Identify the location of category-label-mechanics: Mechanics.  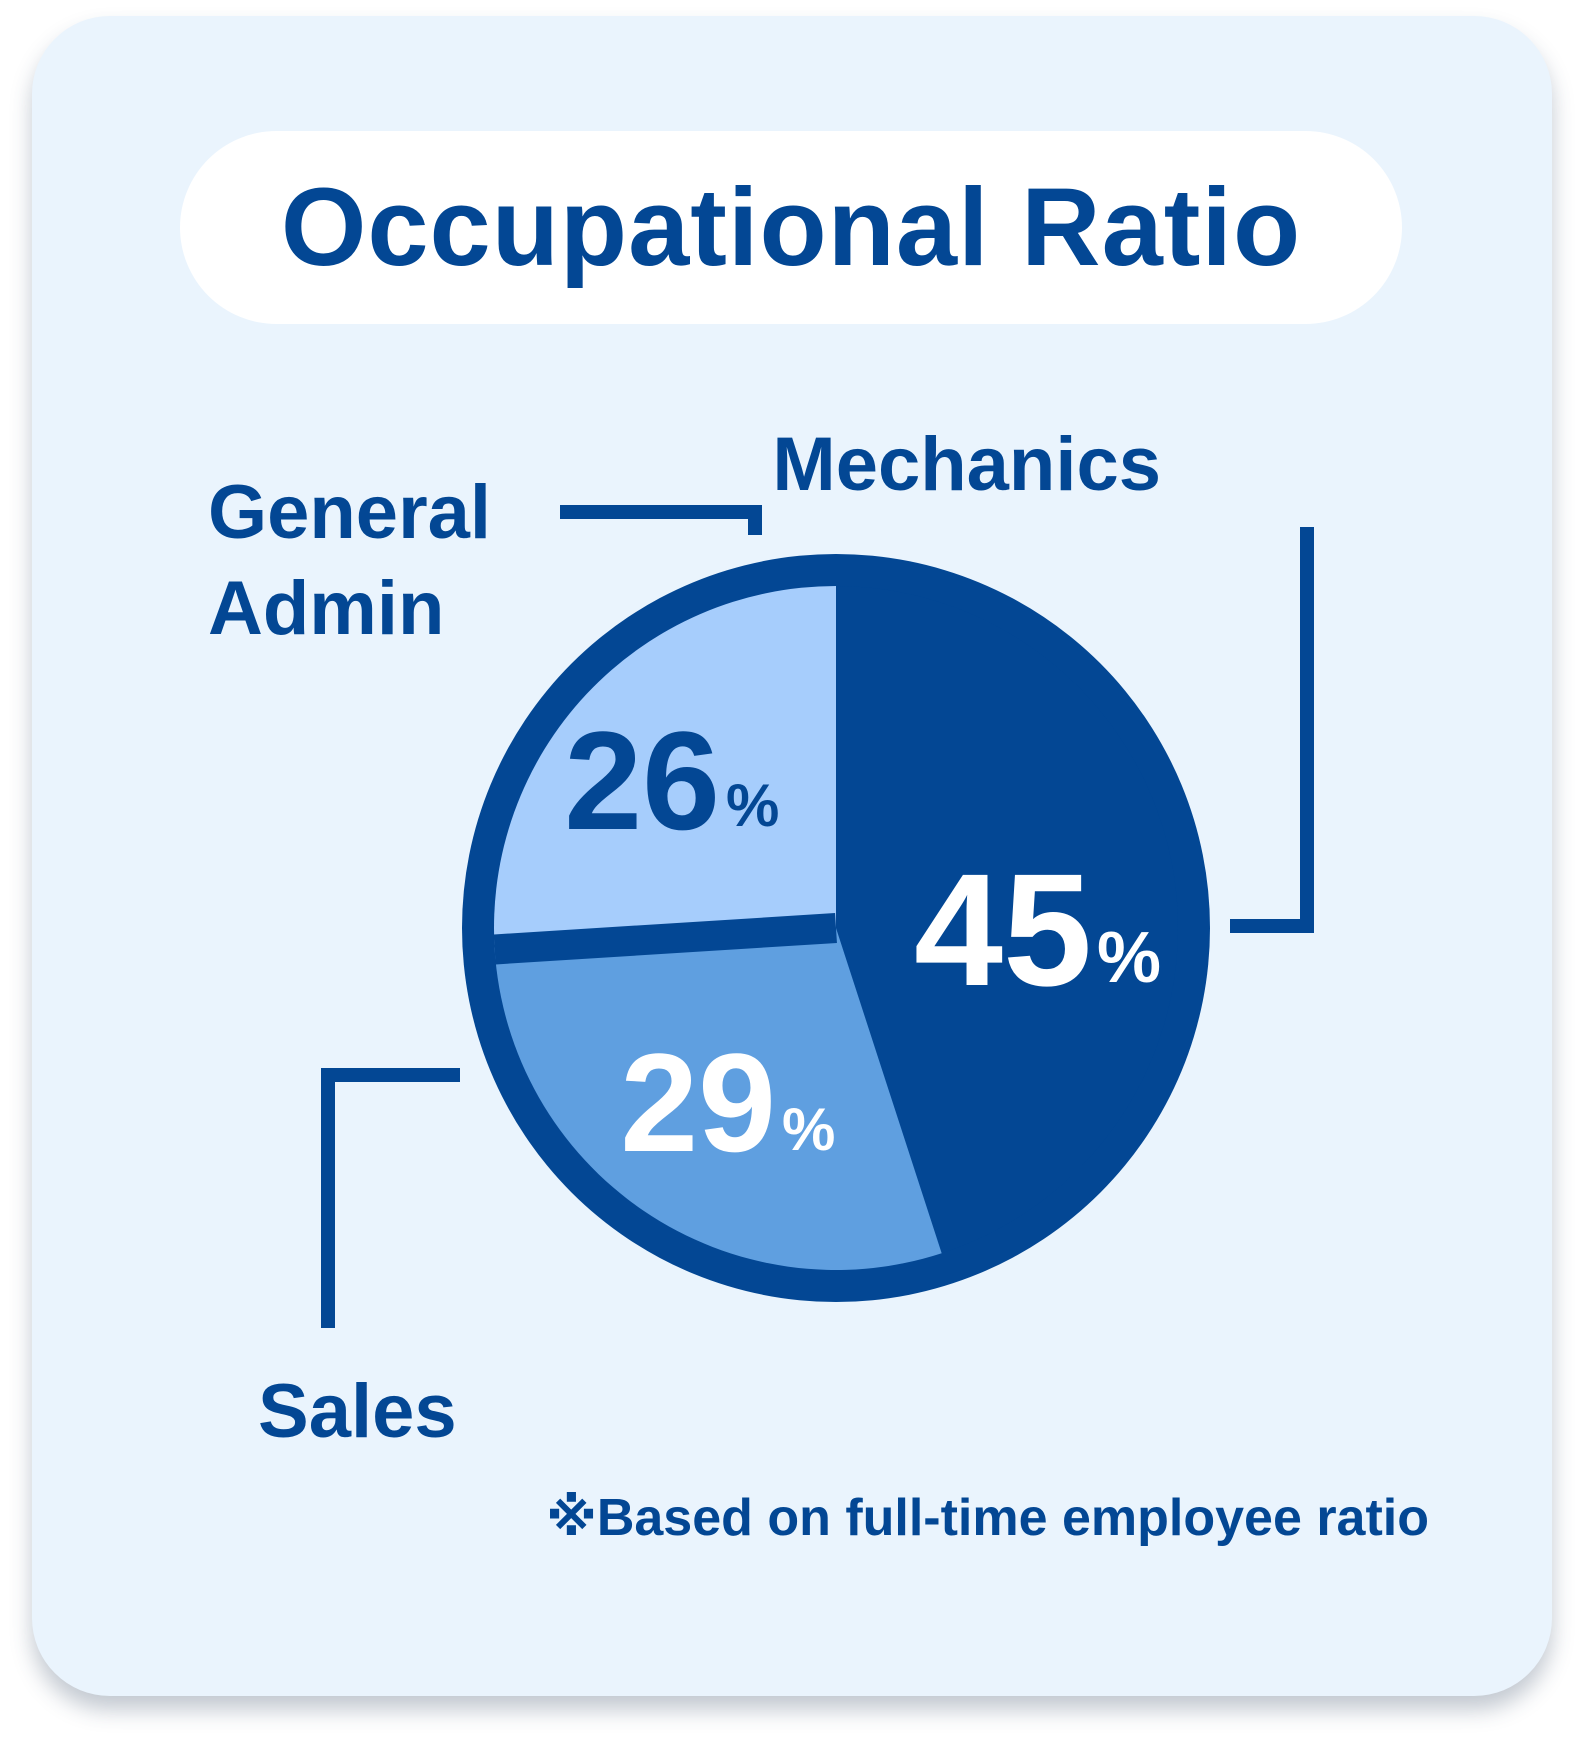
(966, 464).